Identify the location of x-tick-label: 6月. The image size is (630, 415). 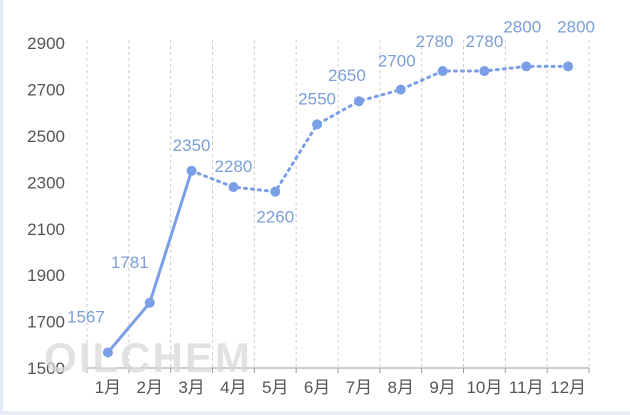
(317, 387).